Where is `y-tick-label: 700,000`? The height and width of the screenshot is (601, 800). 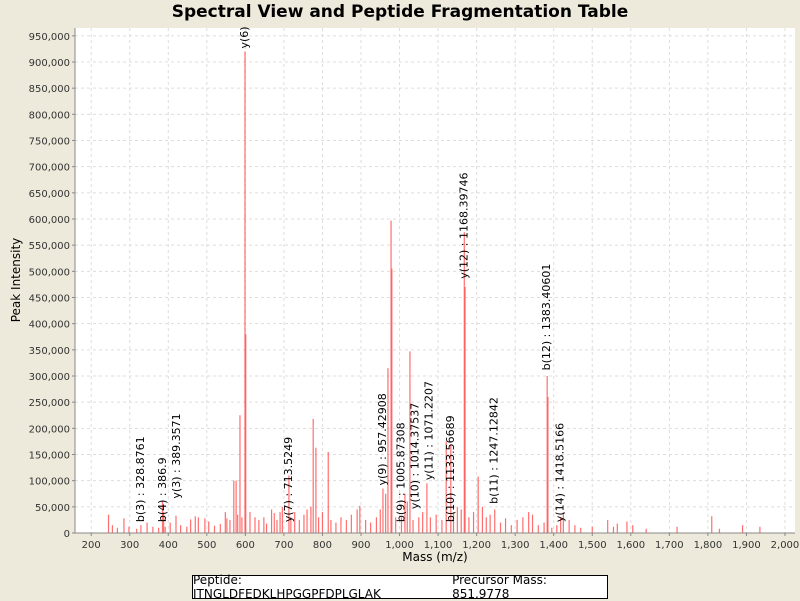
y-tick-label: 700,000 is located at coordinates (49, 168).